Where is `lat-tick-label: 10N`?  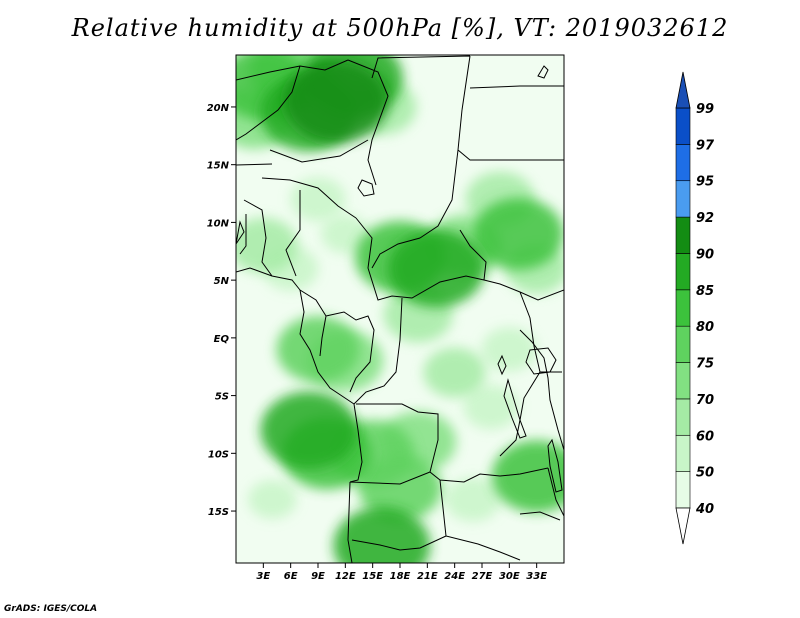 lat-tick-label: 10N is located at coordinates (218, 223).